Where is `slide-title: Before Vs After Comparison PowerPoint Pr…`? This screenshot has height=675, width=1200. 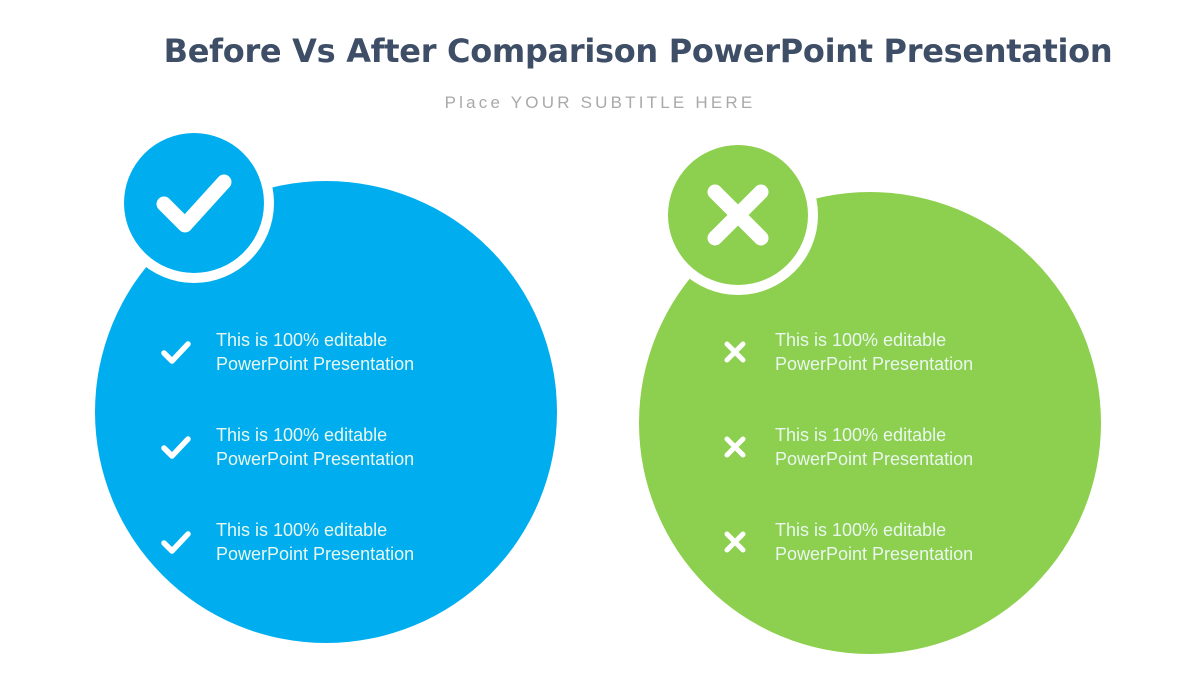
slide-title: Before Vs After Comparison PowerPoint Pr… is located at coordinates (638, 51).